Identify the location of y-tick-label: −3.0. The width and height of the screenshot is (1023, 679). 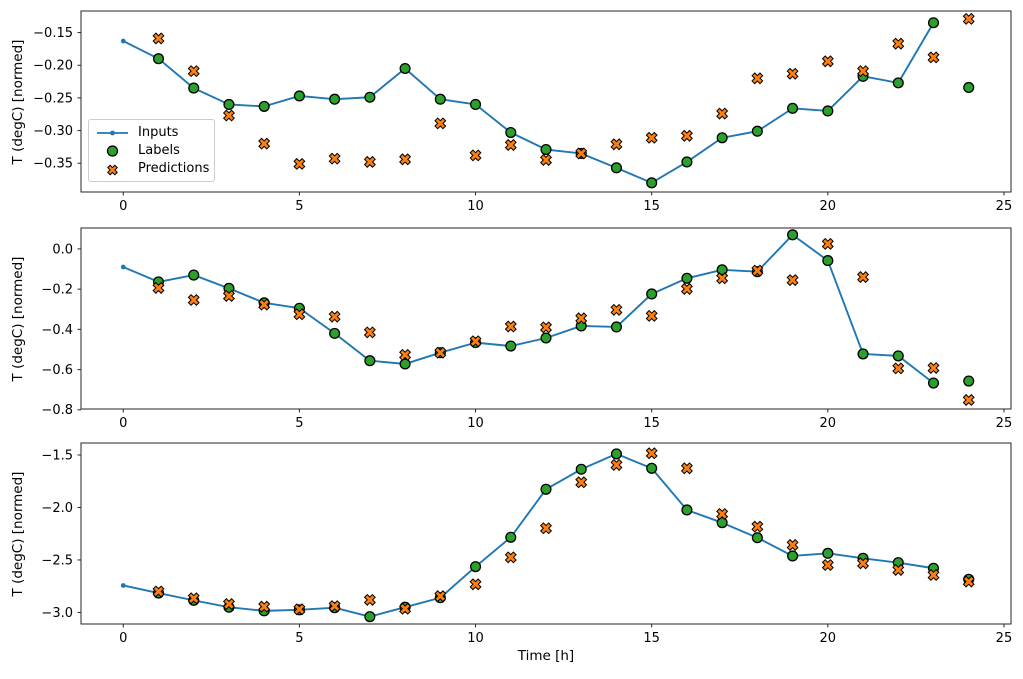
(57, 613).